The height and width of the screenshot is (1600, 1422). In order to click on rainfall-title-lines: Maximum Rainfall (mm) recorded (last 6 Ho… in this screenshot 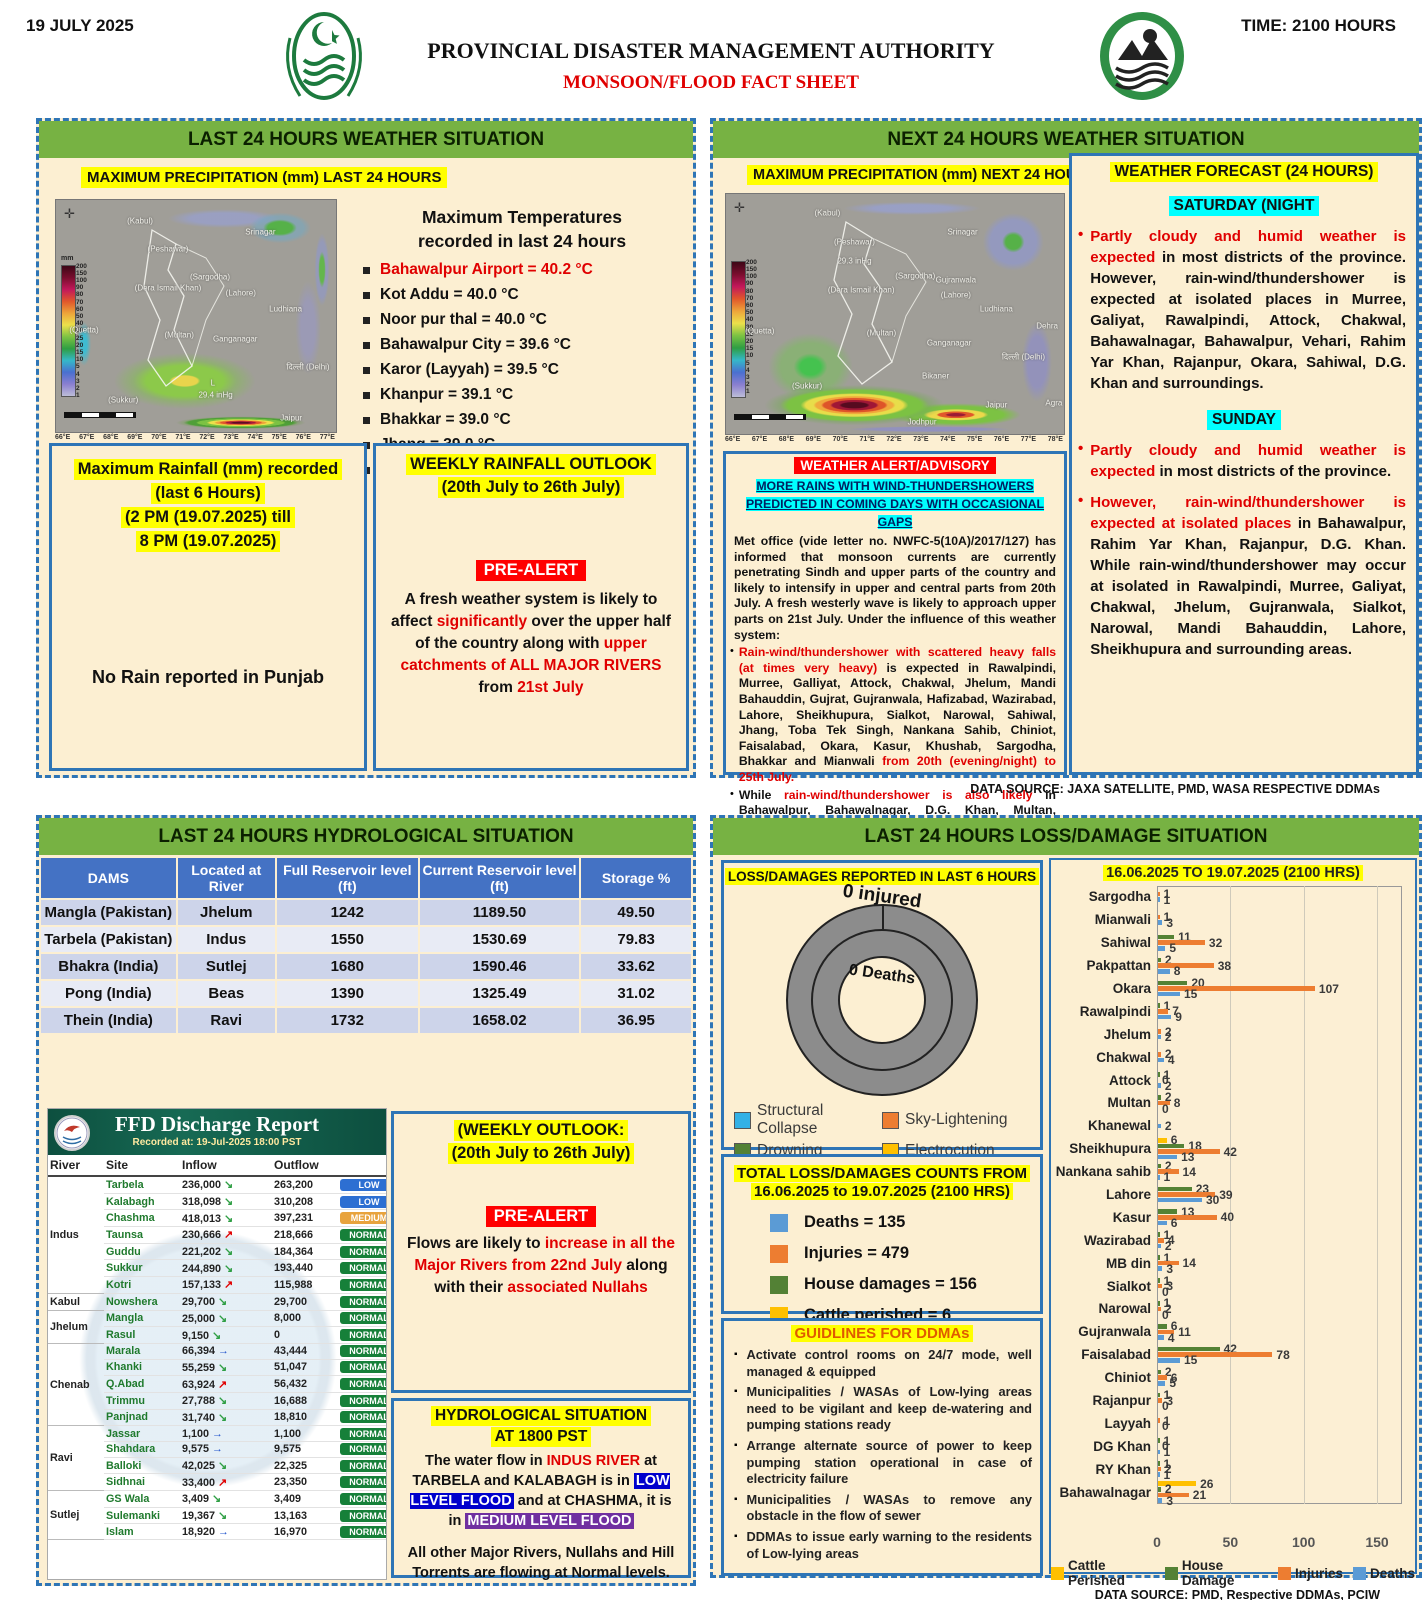, I will do `click(208, 504)`.